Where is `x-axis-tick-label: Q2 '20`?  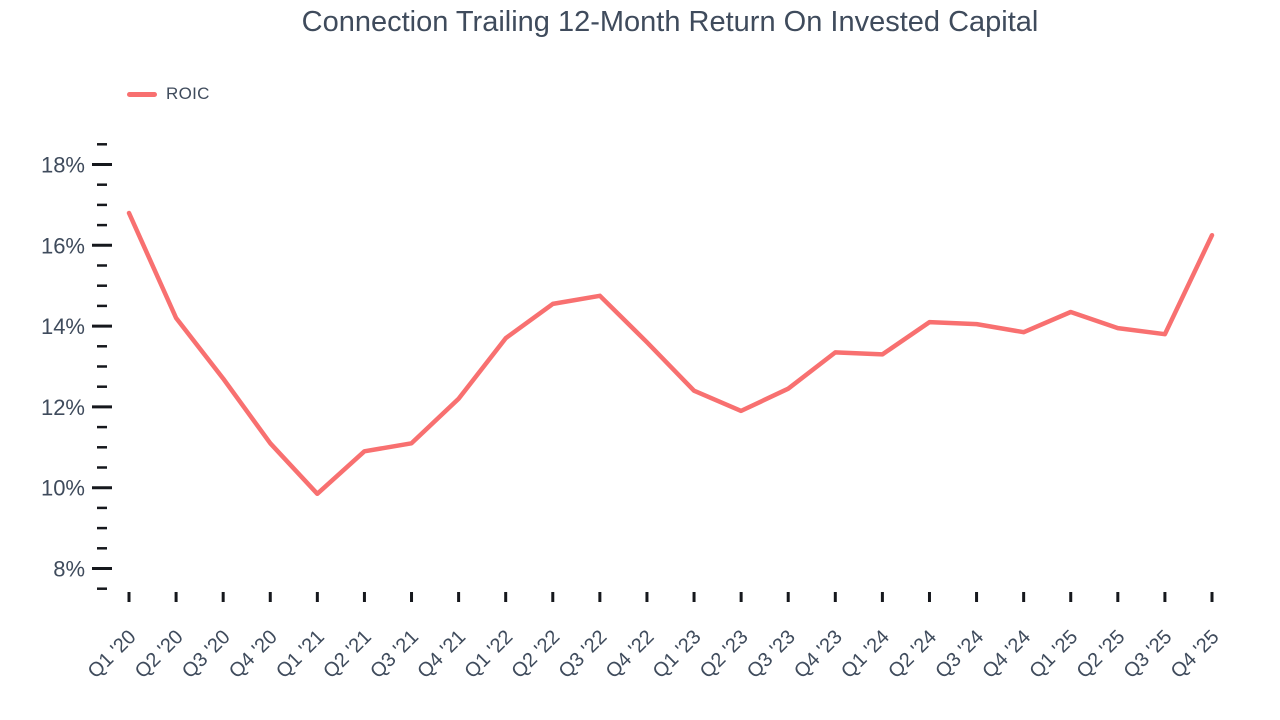 x-axis-tick-label: Q2 '20 is located at coordinates (159, 654).